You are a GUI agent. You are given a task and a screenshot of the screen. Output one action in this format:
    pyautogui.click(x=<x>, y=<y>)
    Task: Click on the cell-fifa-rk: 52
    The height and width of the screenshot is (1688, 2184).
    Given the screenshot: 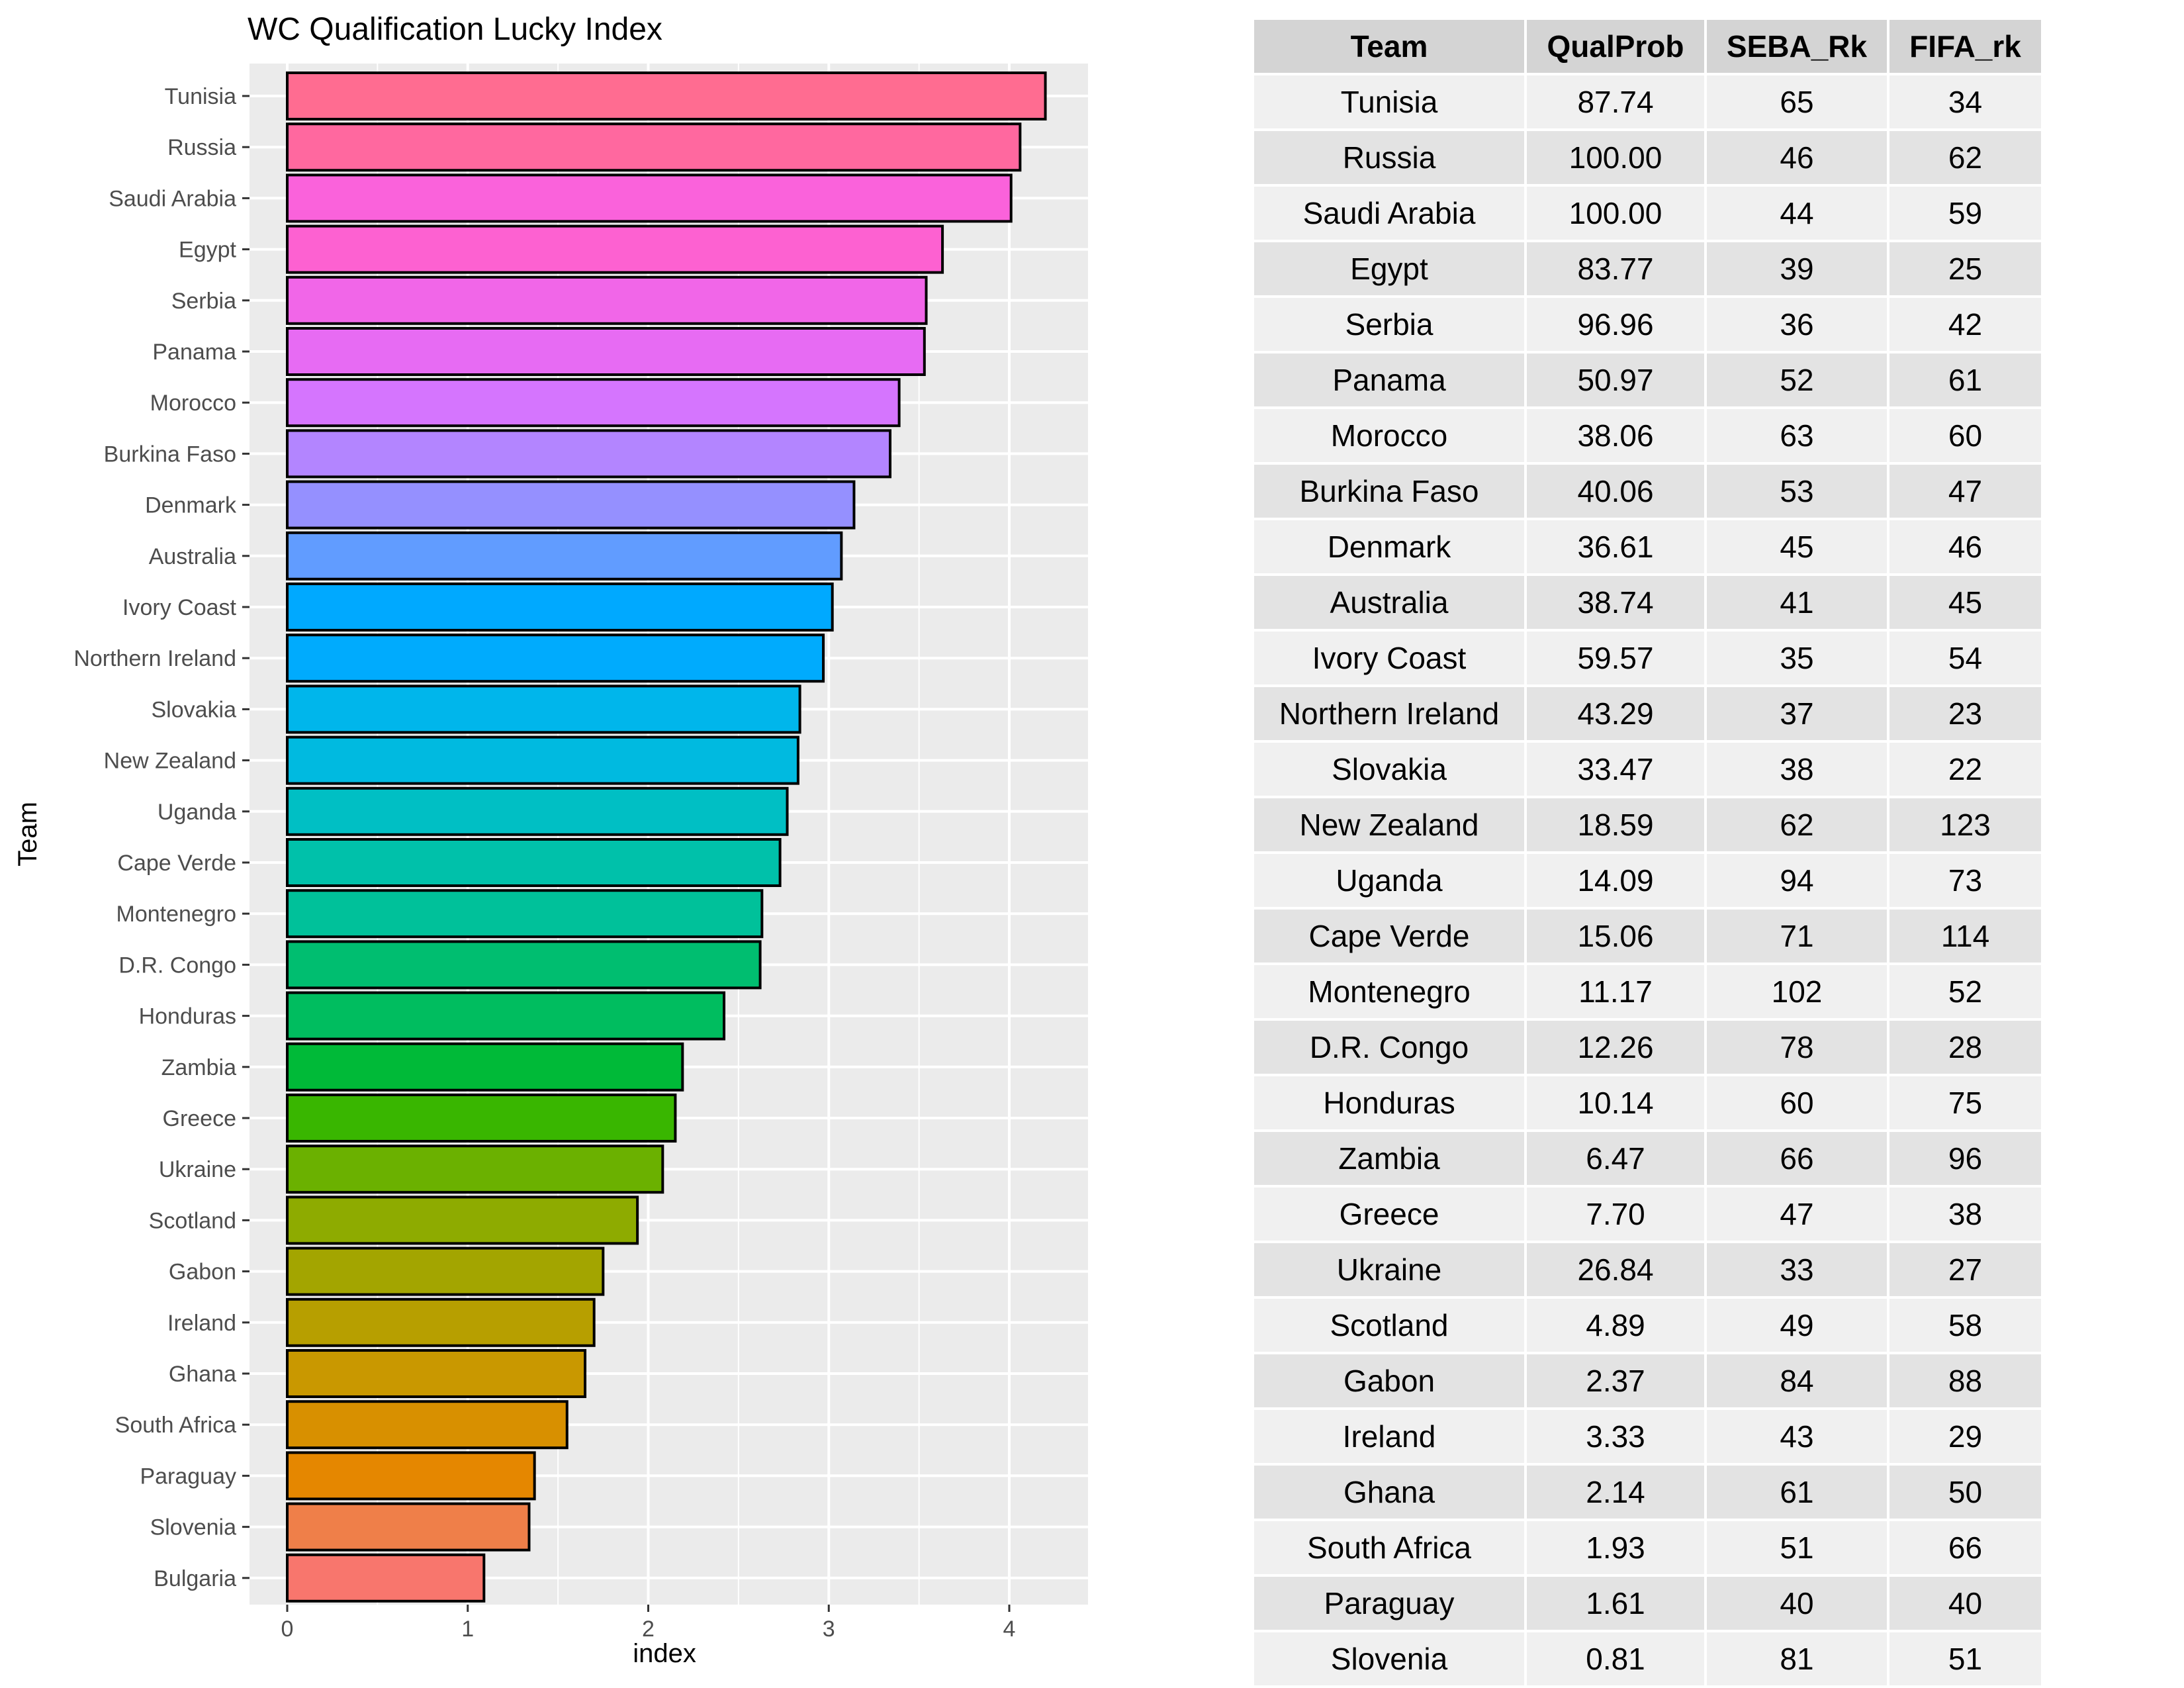 What is the action you would take?
    pyautogui.click(x=1965, y=991)
    